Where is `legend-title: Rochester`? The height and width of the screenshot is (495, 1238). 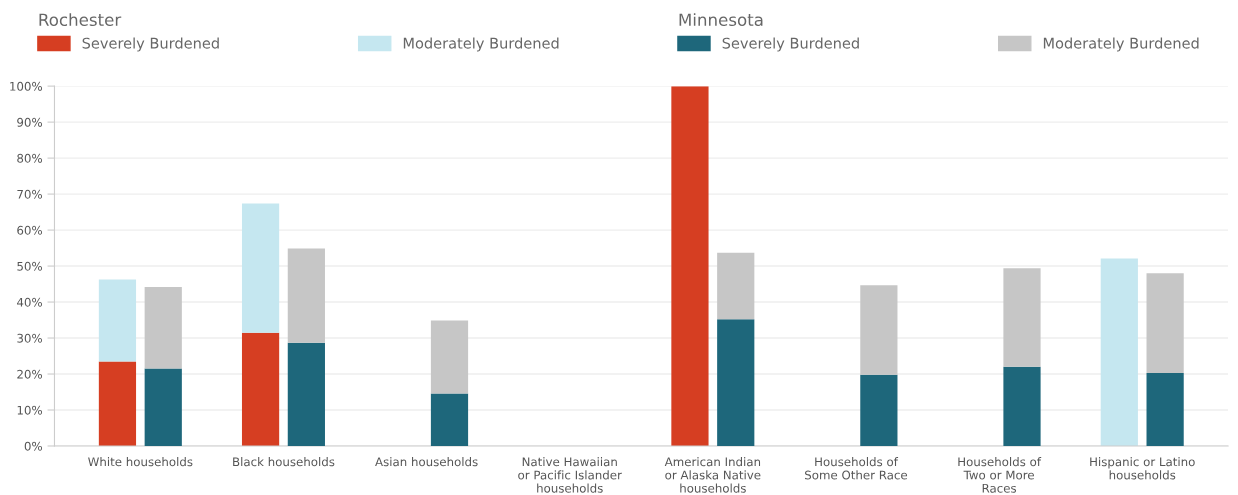
legend-title: Rochester is located at coordinates (80, 20).